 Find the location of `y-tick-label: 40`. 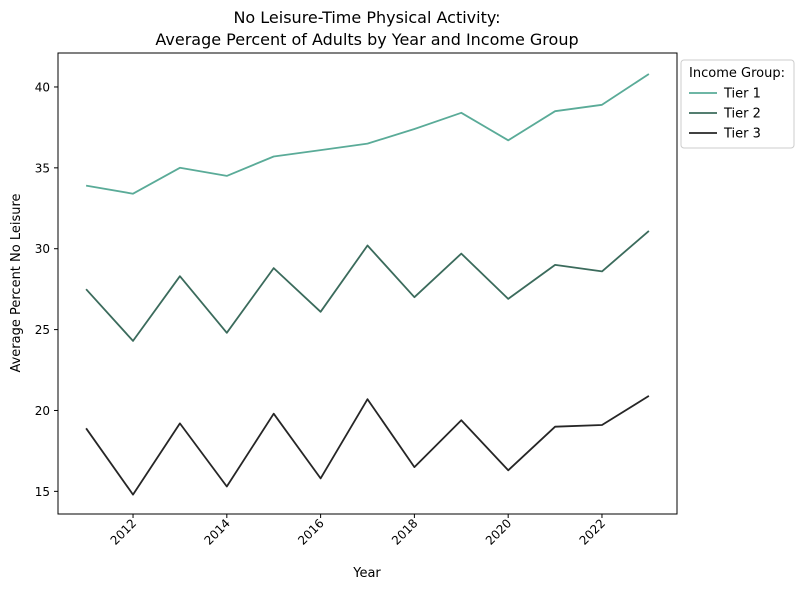

y-tick-label: 40 is located at coordinates (42, 87).